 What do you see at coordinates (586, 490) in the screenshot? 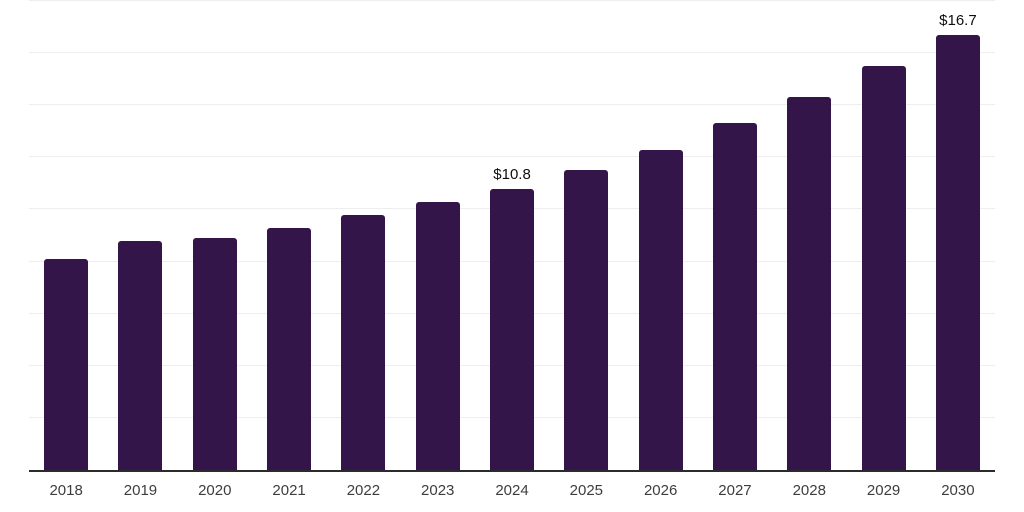
I see `x-tick-label-2025: 2025` at bounding box center [586, 490].